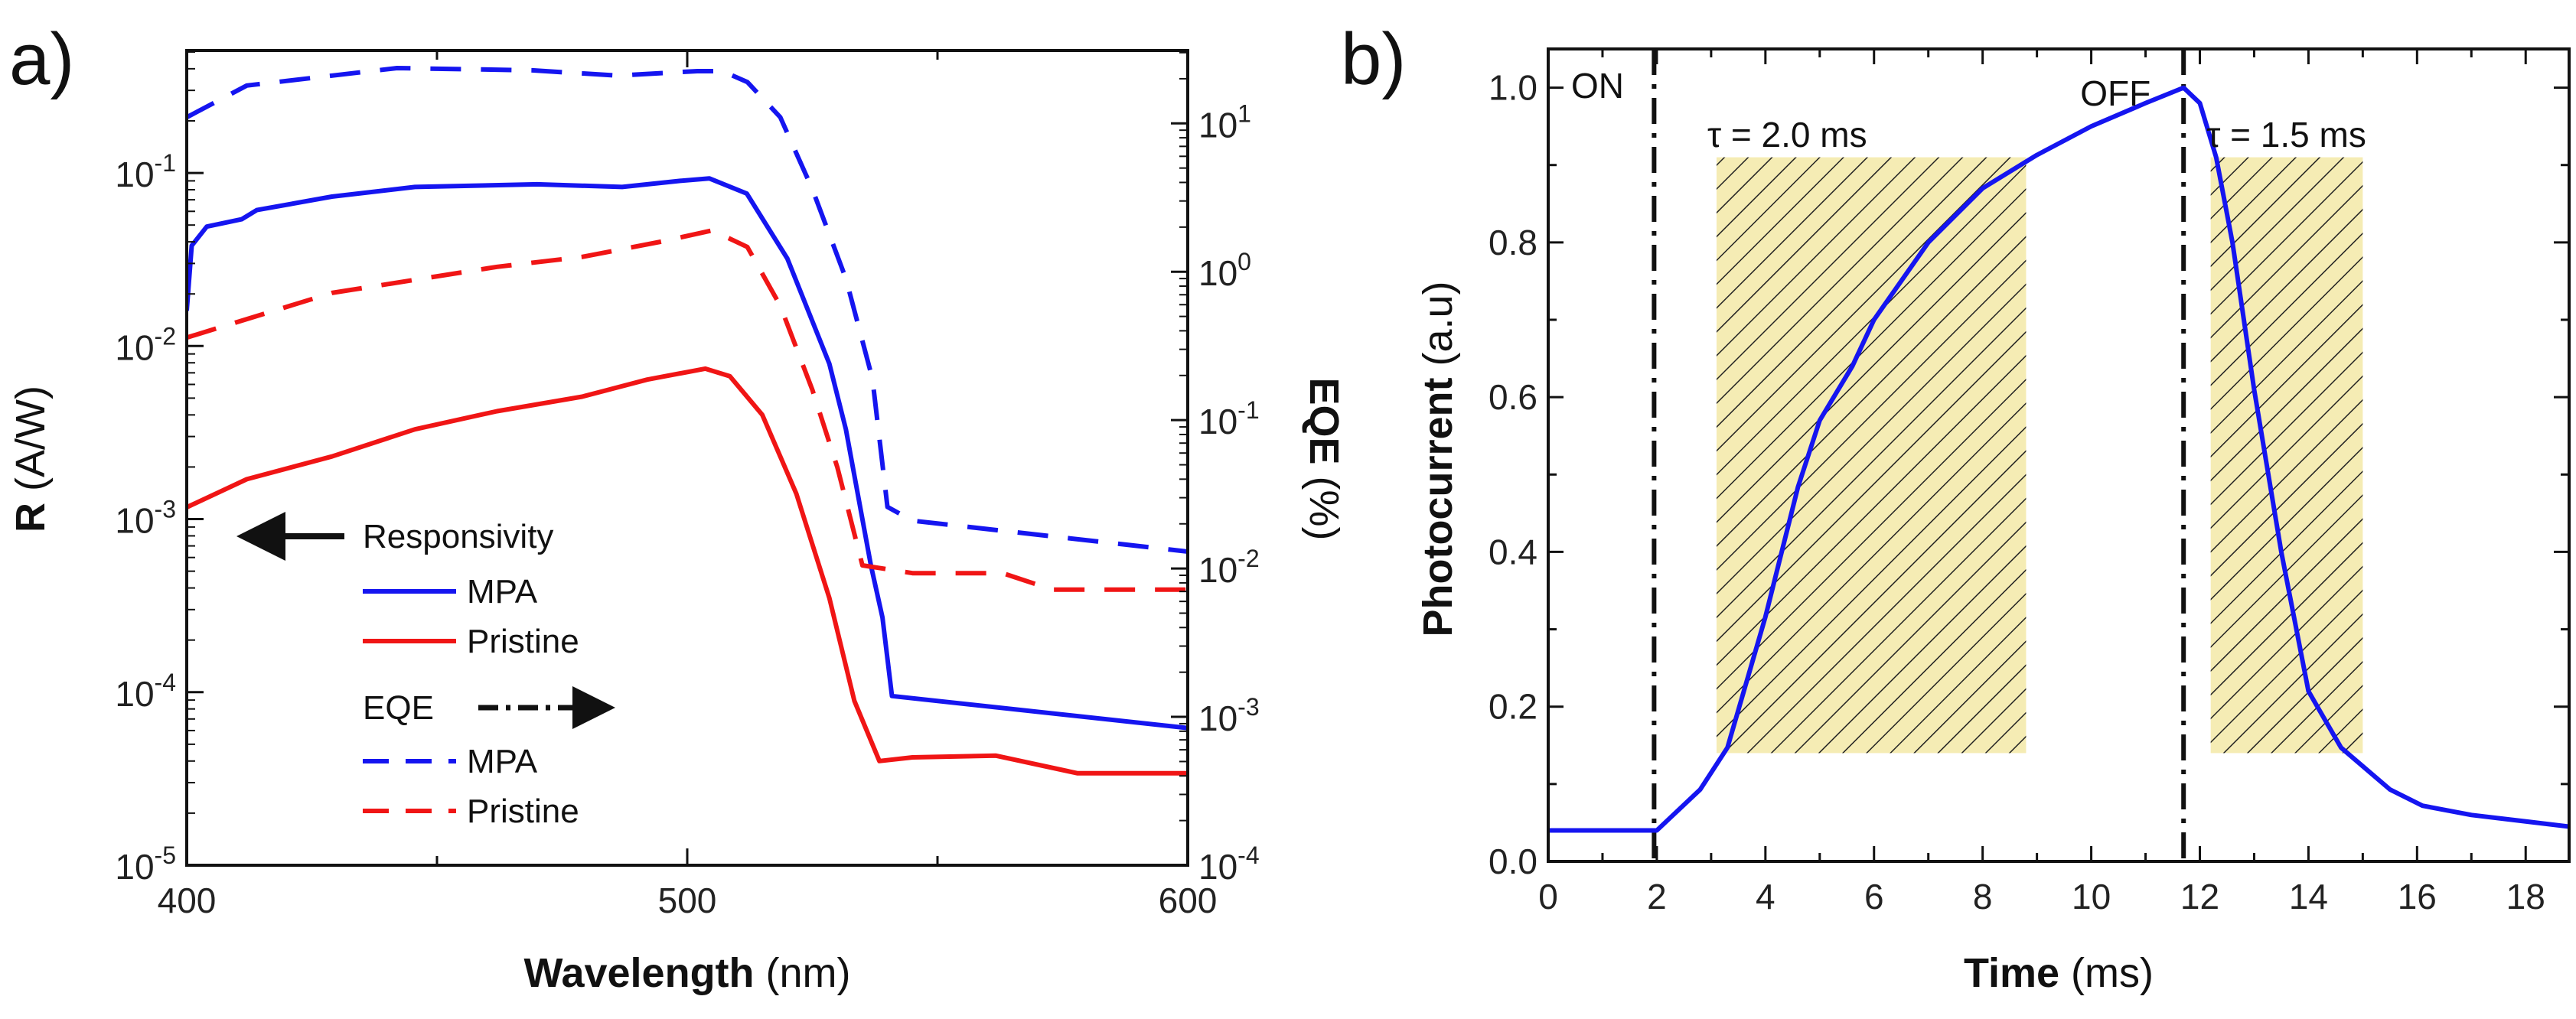  What do you see at coordinates (1598, 86) in the screenshot?
I see `on-label: ON` at bounding box center [1598, 86].